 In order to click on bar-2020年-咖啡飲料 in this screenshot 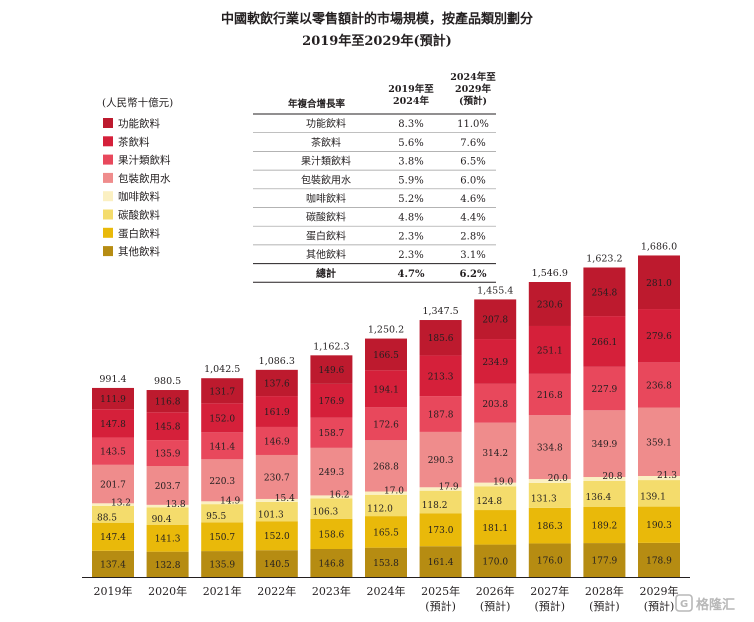, I will do `click(167, 506)`.